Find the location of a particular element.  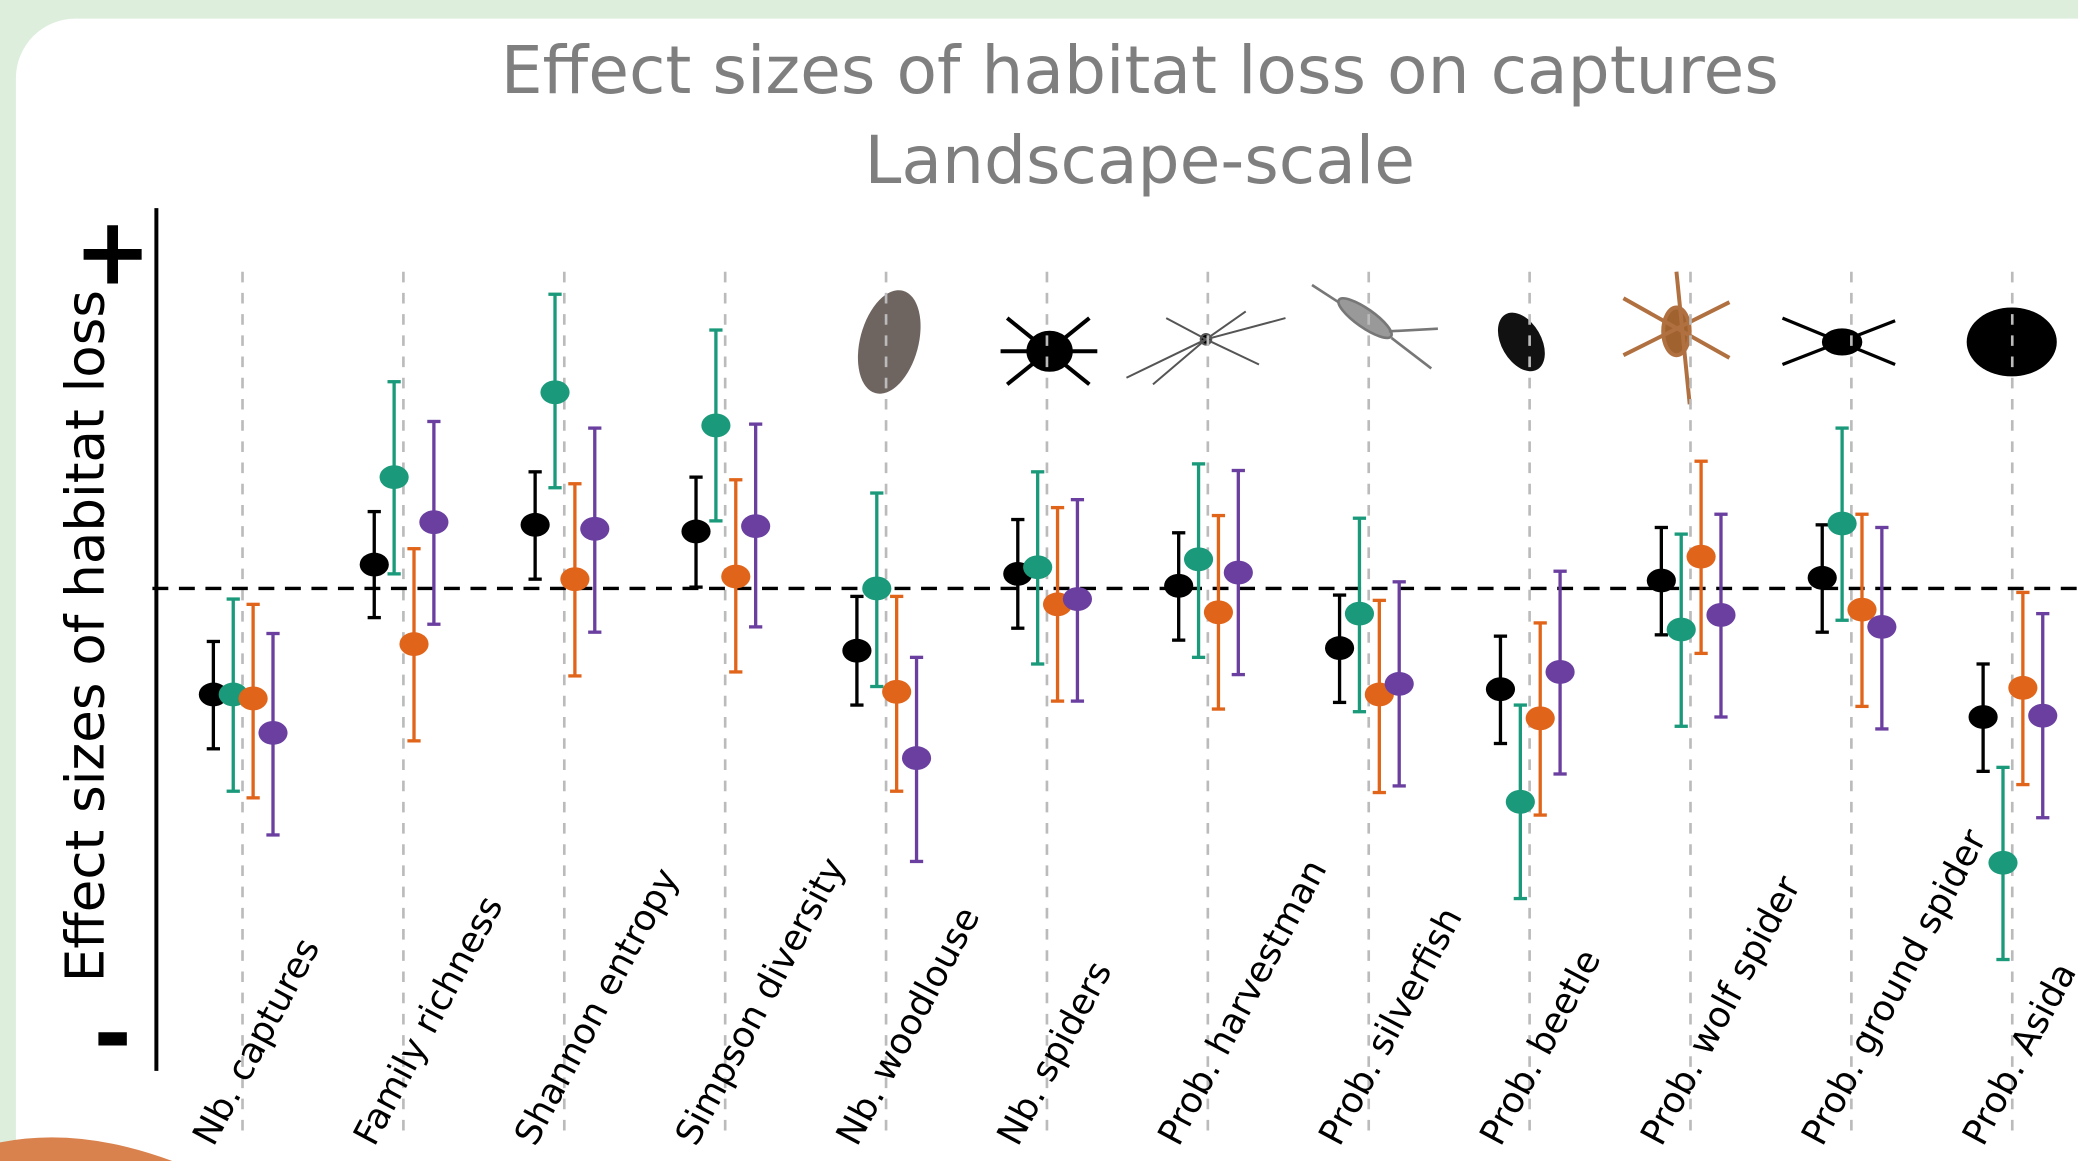

y-tick-label: + is located at coordinates (113, 252).